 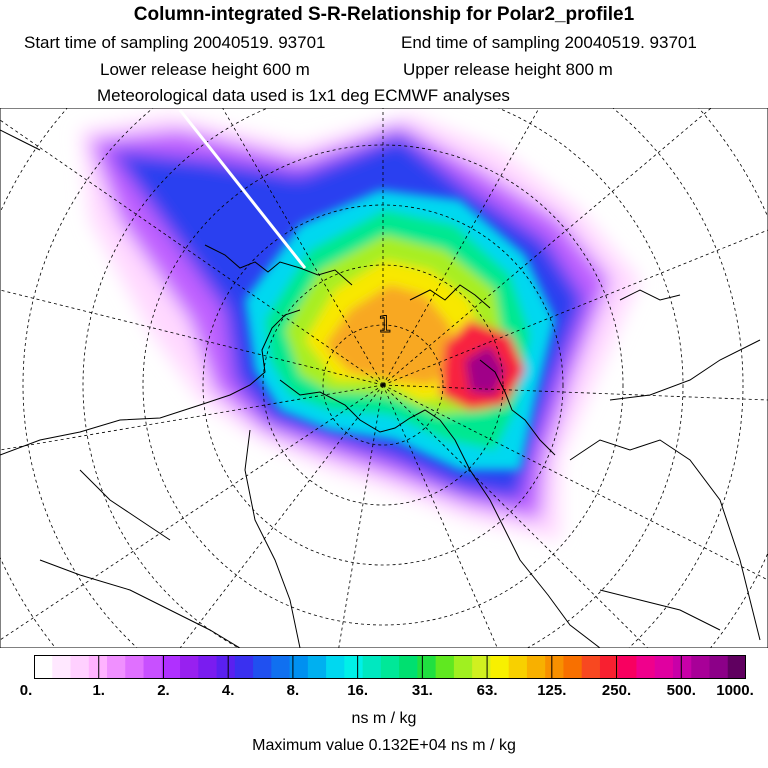 What do you see at coordinates (163, 690) in the screenshot?
I see `colorbar-tick-label: 2.` at bounding box center [163, 690].